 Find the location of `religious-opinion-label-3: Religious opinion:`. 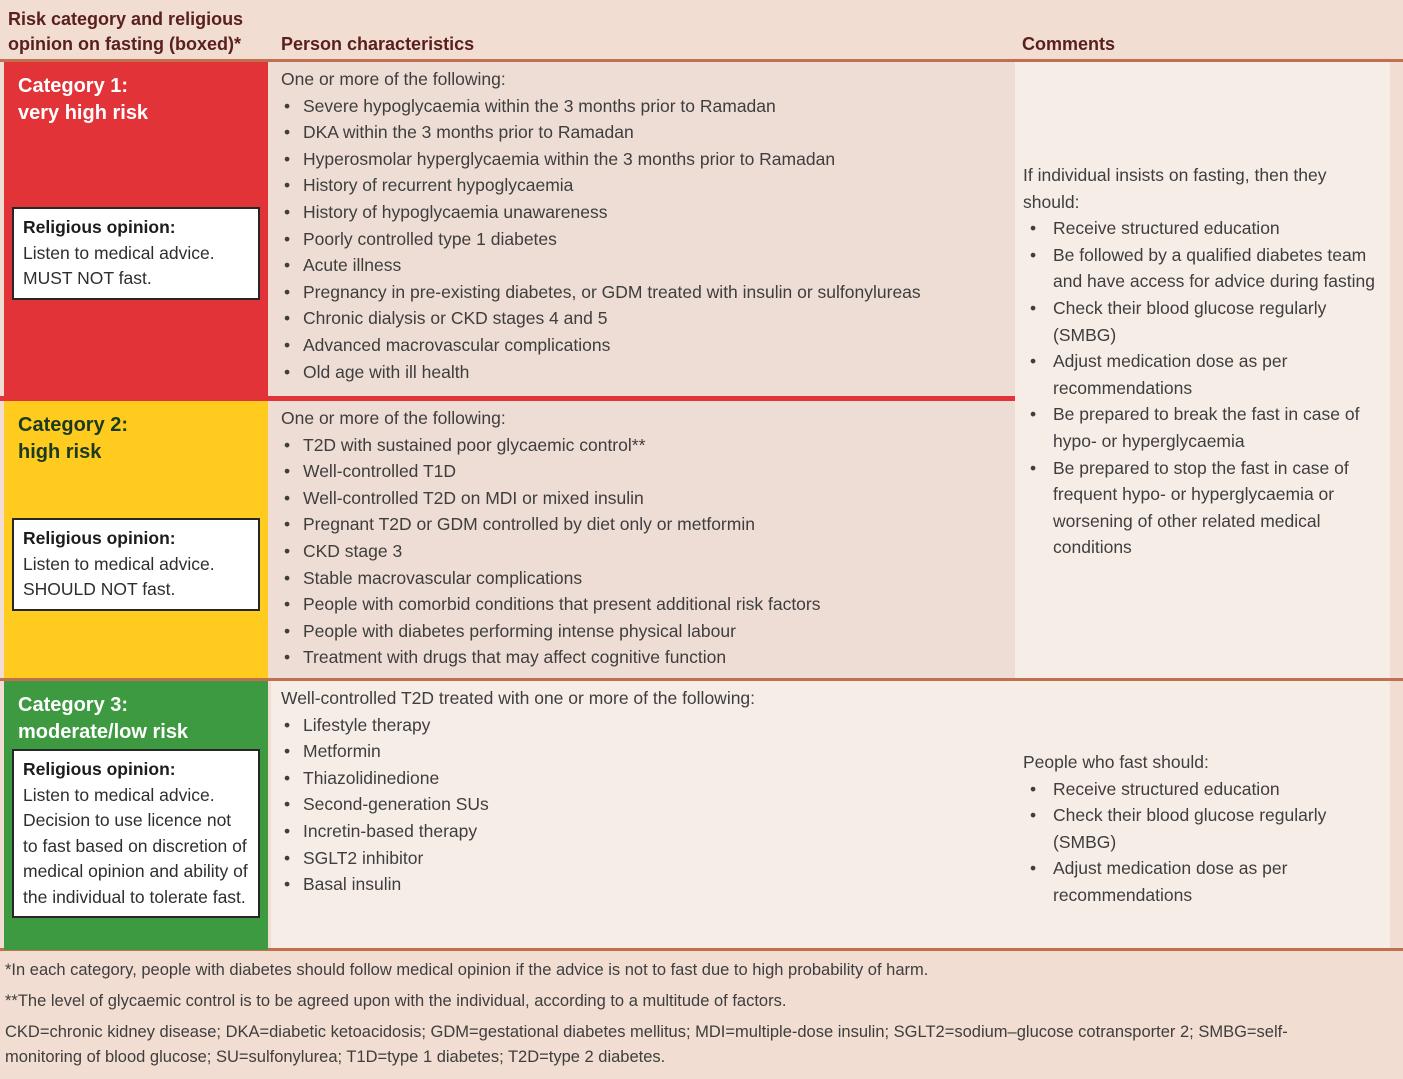

religious-opinion-label-3: Religious opinion: is located at coordinates (99, 769).